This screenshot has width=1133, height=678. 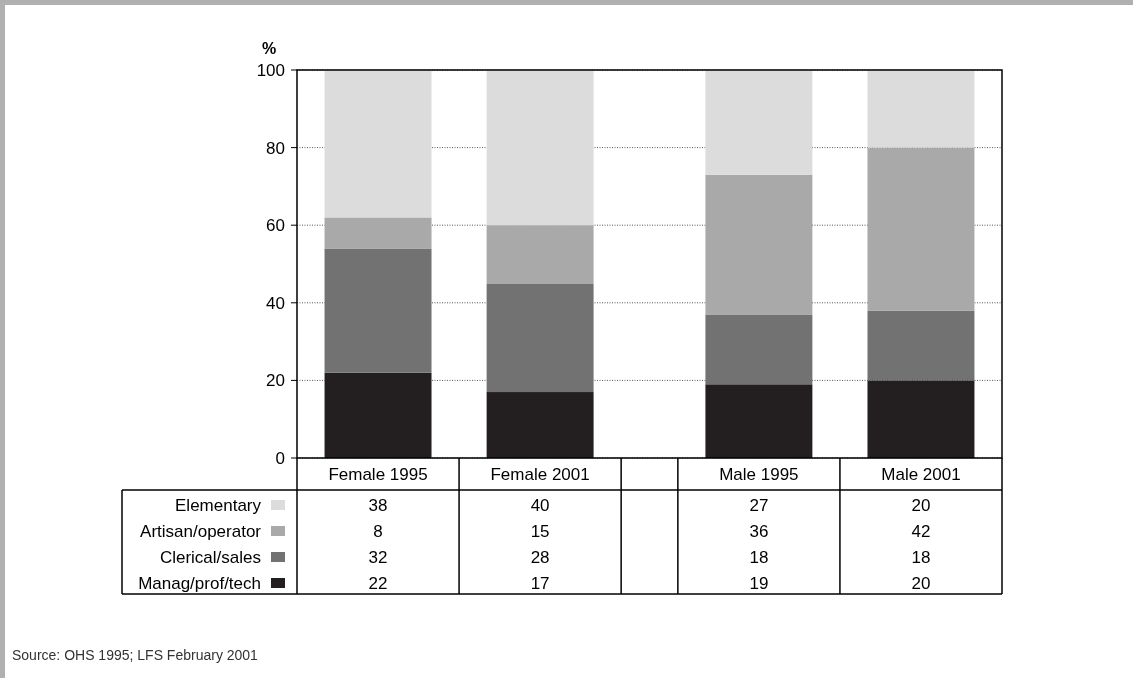 What do you see at coordinates (759, 505) in the screenshot?
I see `data-label: 27` at bounding box center [759, 505].